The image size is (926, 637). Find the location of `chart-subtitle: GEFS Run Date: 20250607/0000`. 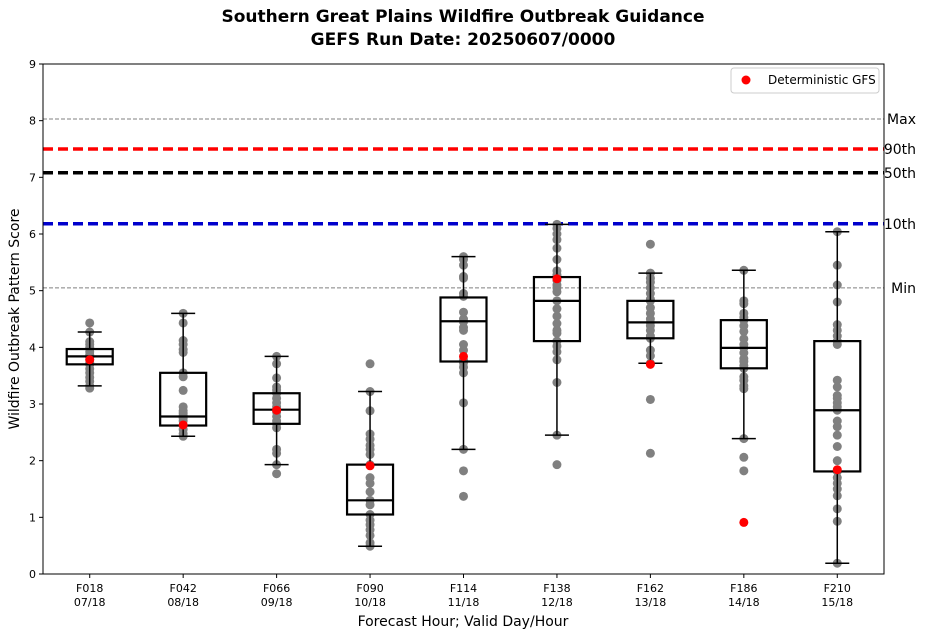

chart-subtitle: GEFS Run Date: 20250607/0000 is located at coordinates (463, 40).